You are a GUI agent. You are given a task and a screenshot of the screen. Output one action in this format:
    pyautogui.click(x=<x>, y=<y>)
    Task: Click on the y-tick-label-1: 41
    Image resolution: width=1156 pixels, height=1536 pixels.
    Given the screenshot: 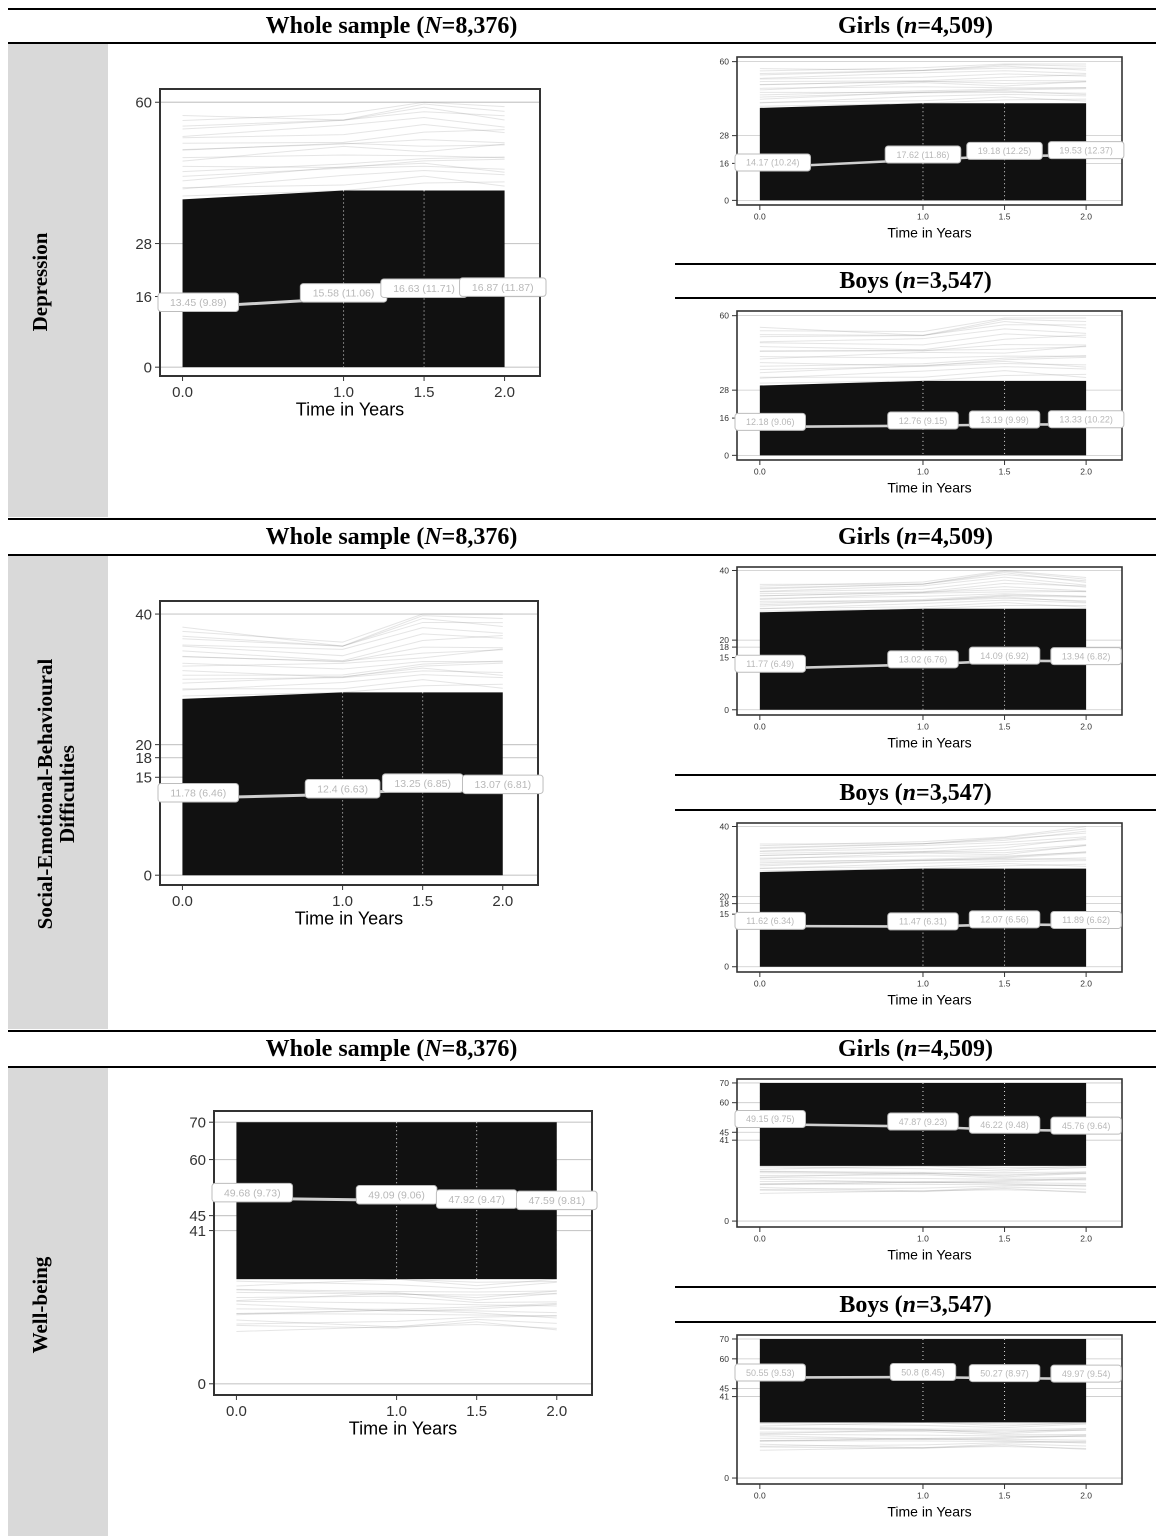 What is the action you would take?
    pyautogui.click(x=725, y=1397)
    